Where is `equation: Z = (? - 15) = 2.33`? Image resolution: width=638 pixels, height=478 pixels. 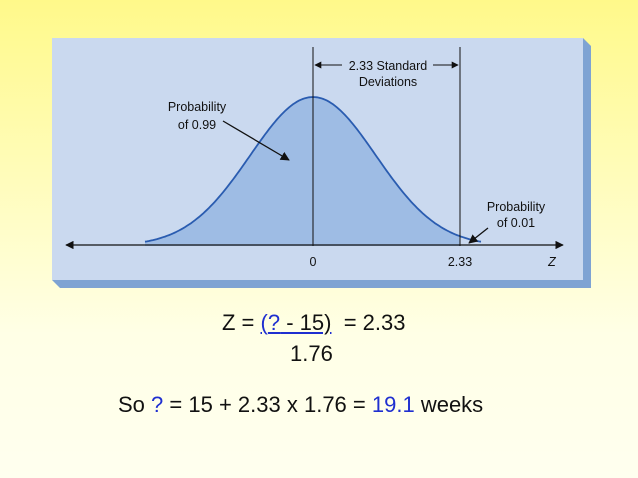 equation: Z = (? - 15) = 2.33 is located at coordinates (313, 323).